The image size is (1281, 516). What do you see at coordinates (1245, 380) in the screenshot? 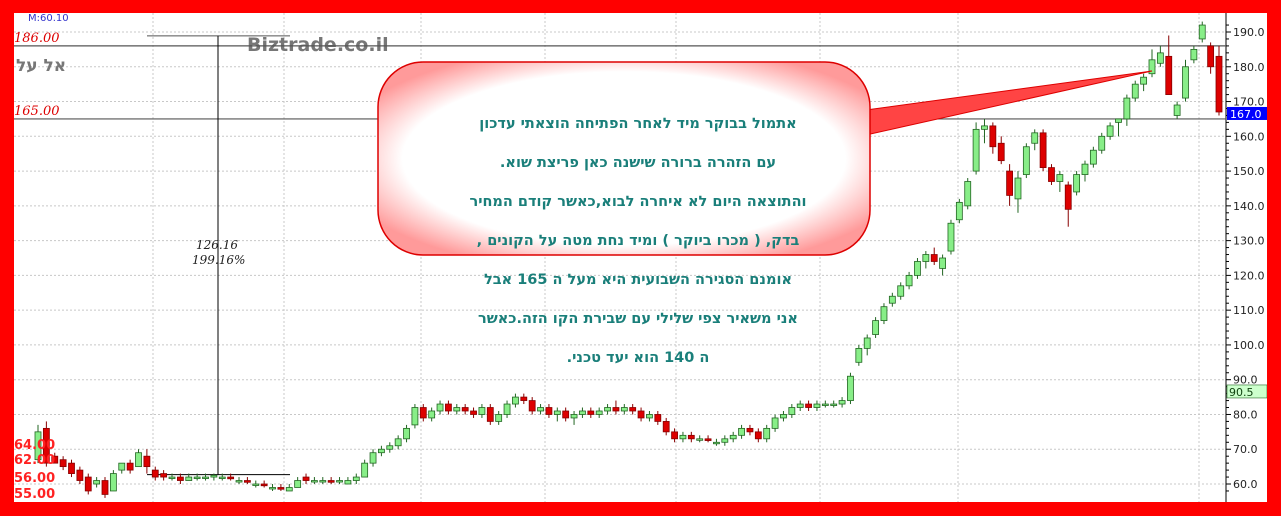
I see `y-tick-label: 90.0` at bounding box center [1245, 380].